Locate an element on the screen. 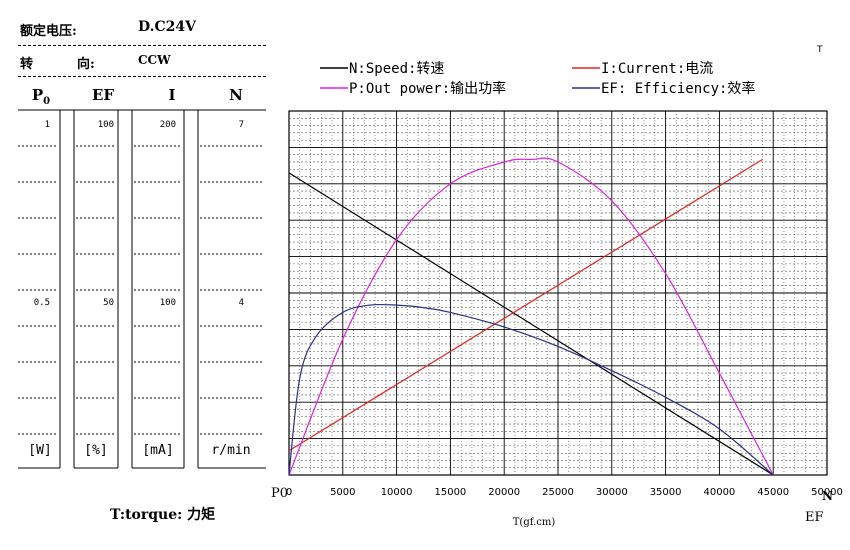  p0-unit: [W] is located at coordinates (40, 450).